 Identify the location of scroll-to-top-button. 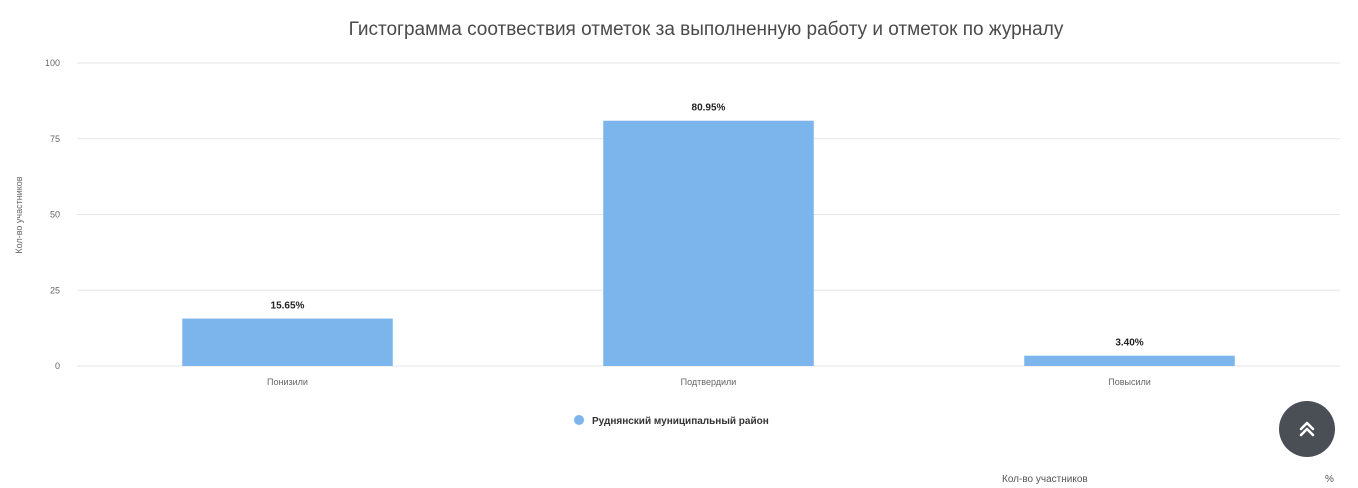
(1307, 429).